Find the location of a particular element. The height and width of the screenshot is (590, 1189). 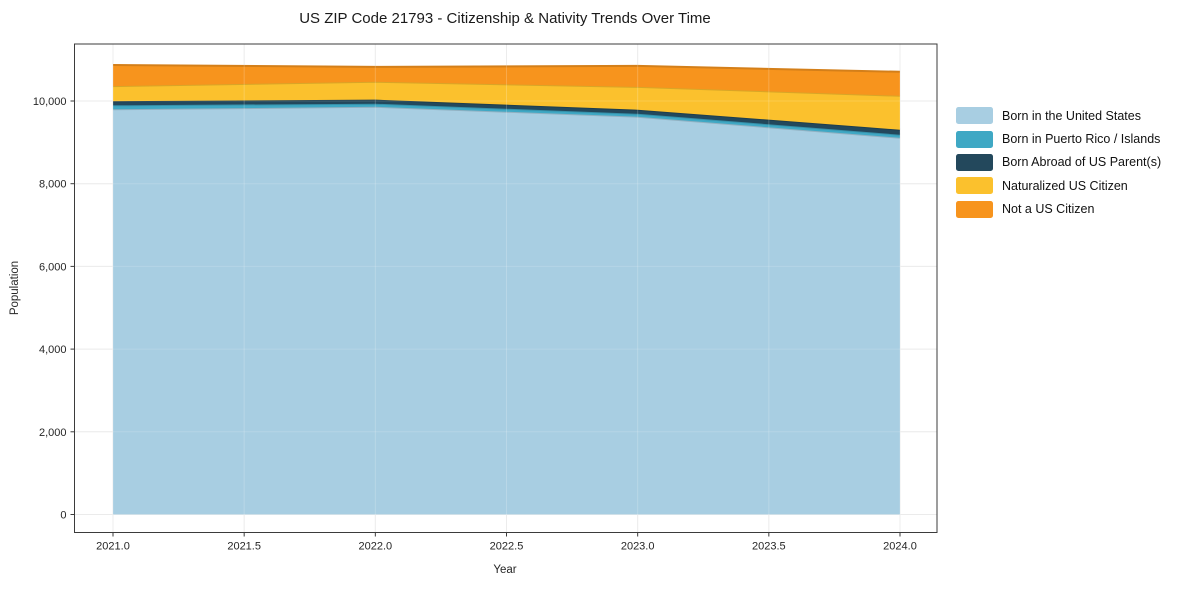

y-tick-label: 4,000 is located at coordinates (53, 350).